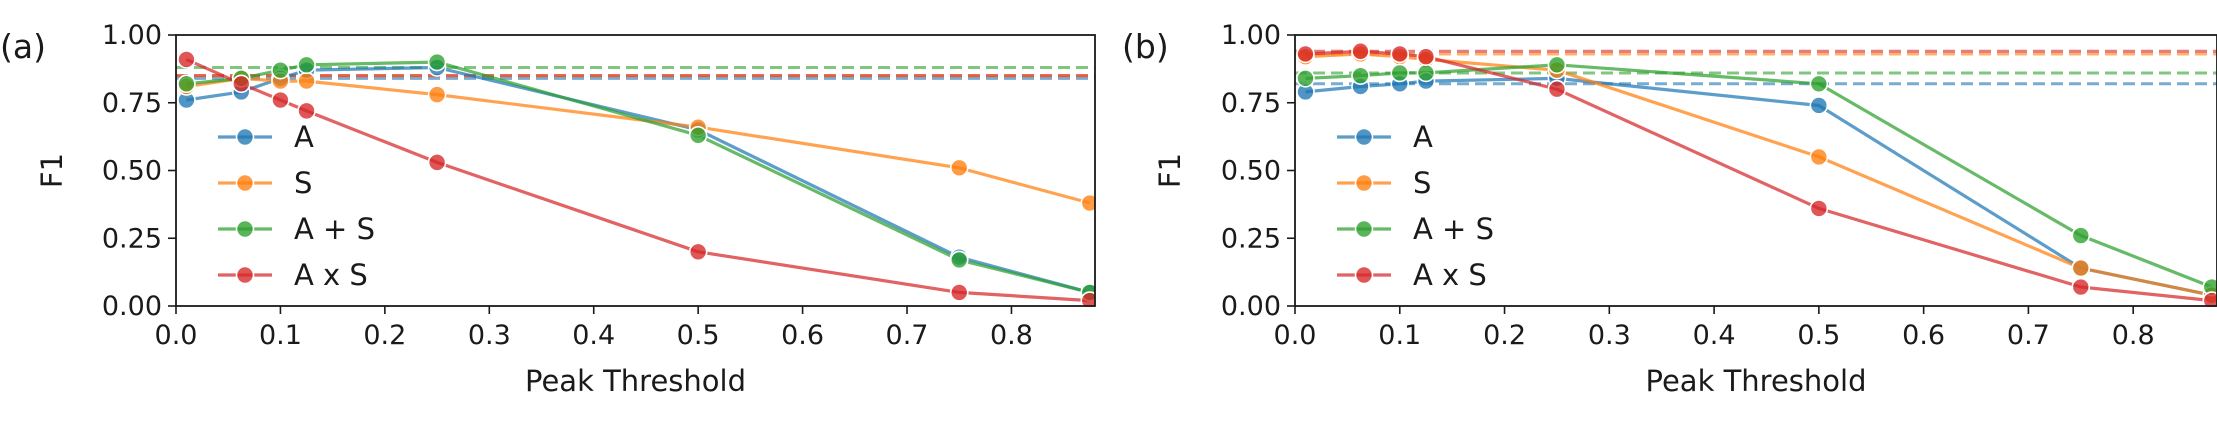 The height and width of the screenshot is (424, 2217). Describe the element at coordinates (1399, 335) in the screenshot. I see `x-tick-label: 0.1` at that location.